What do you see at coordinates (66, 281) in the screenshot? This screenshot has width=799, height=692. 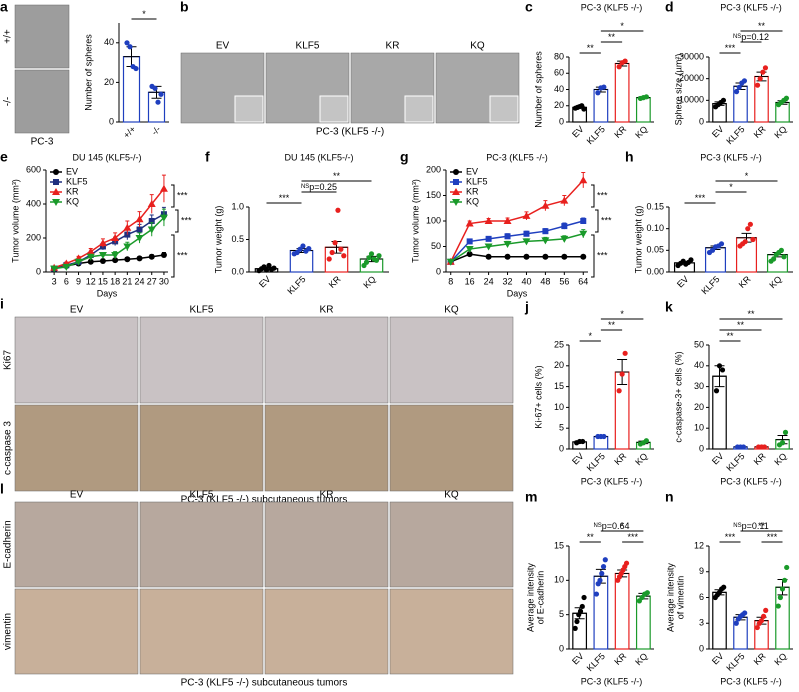 I see `x-tick-label: 6` at bounding box center [66, 281].